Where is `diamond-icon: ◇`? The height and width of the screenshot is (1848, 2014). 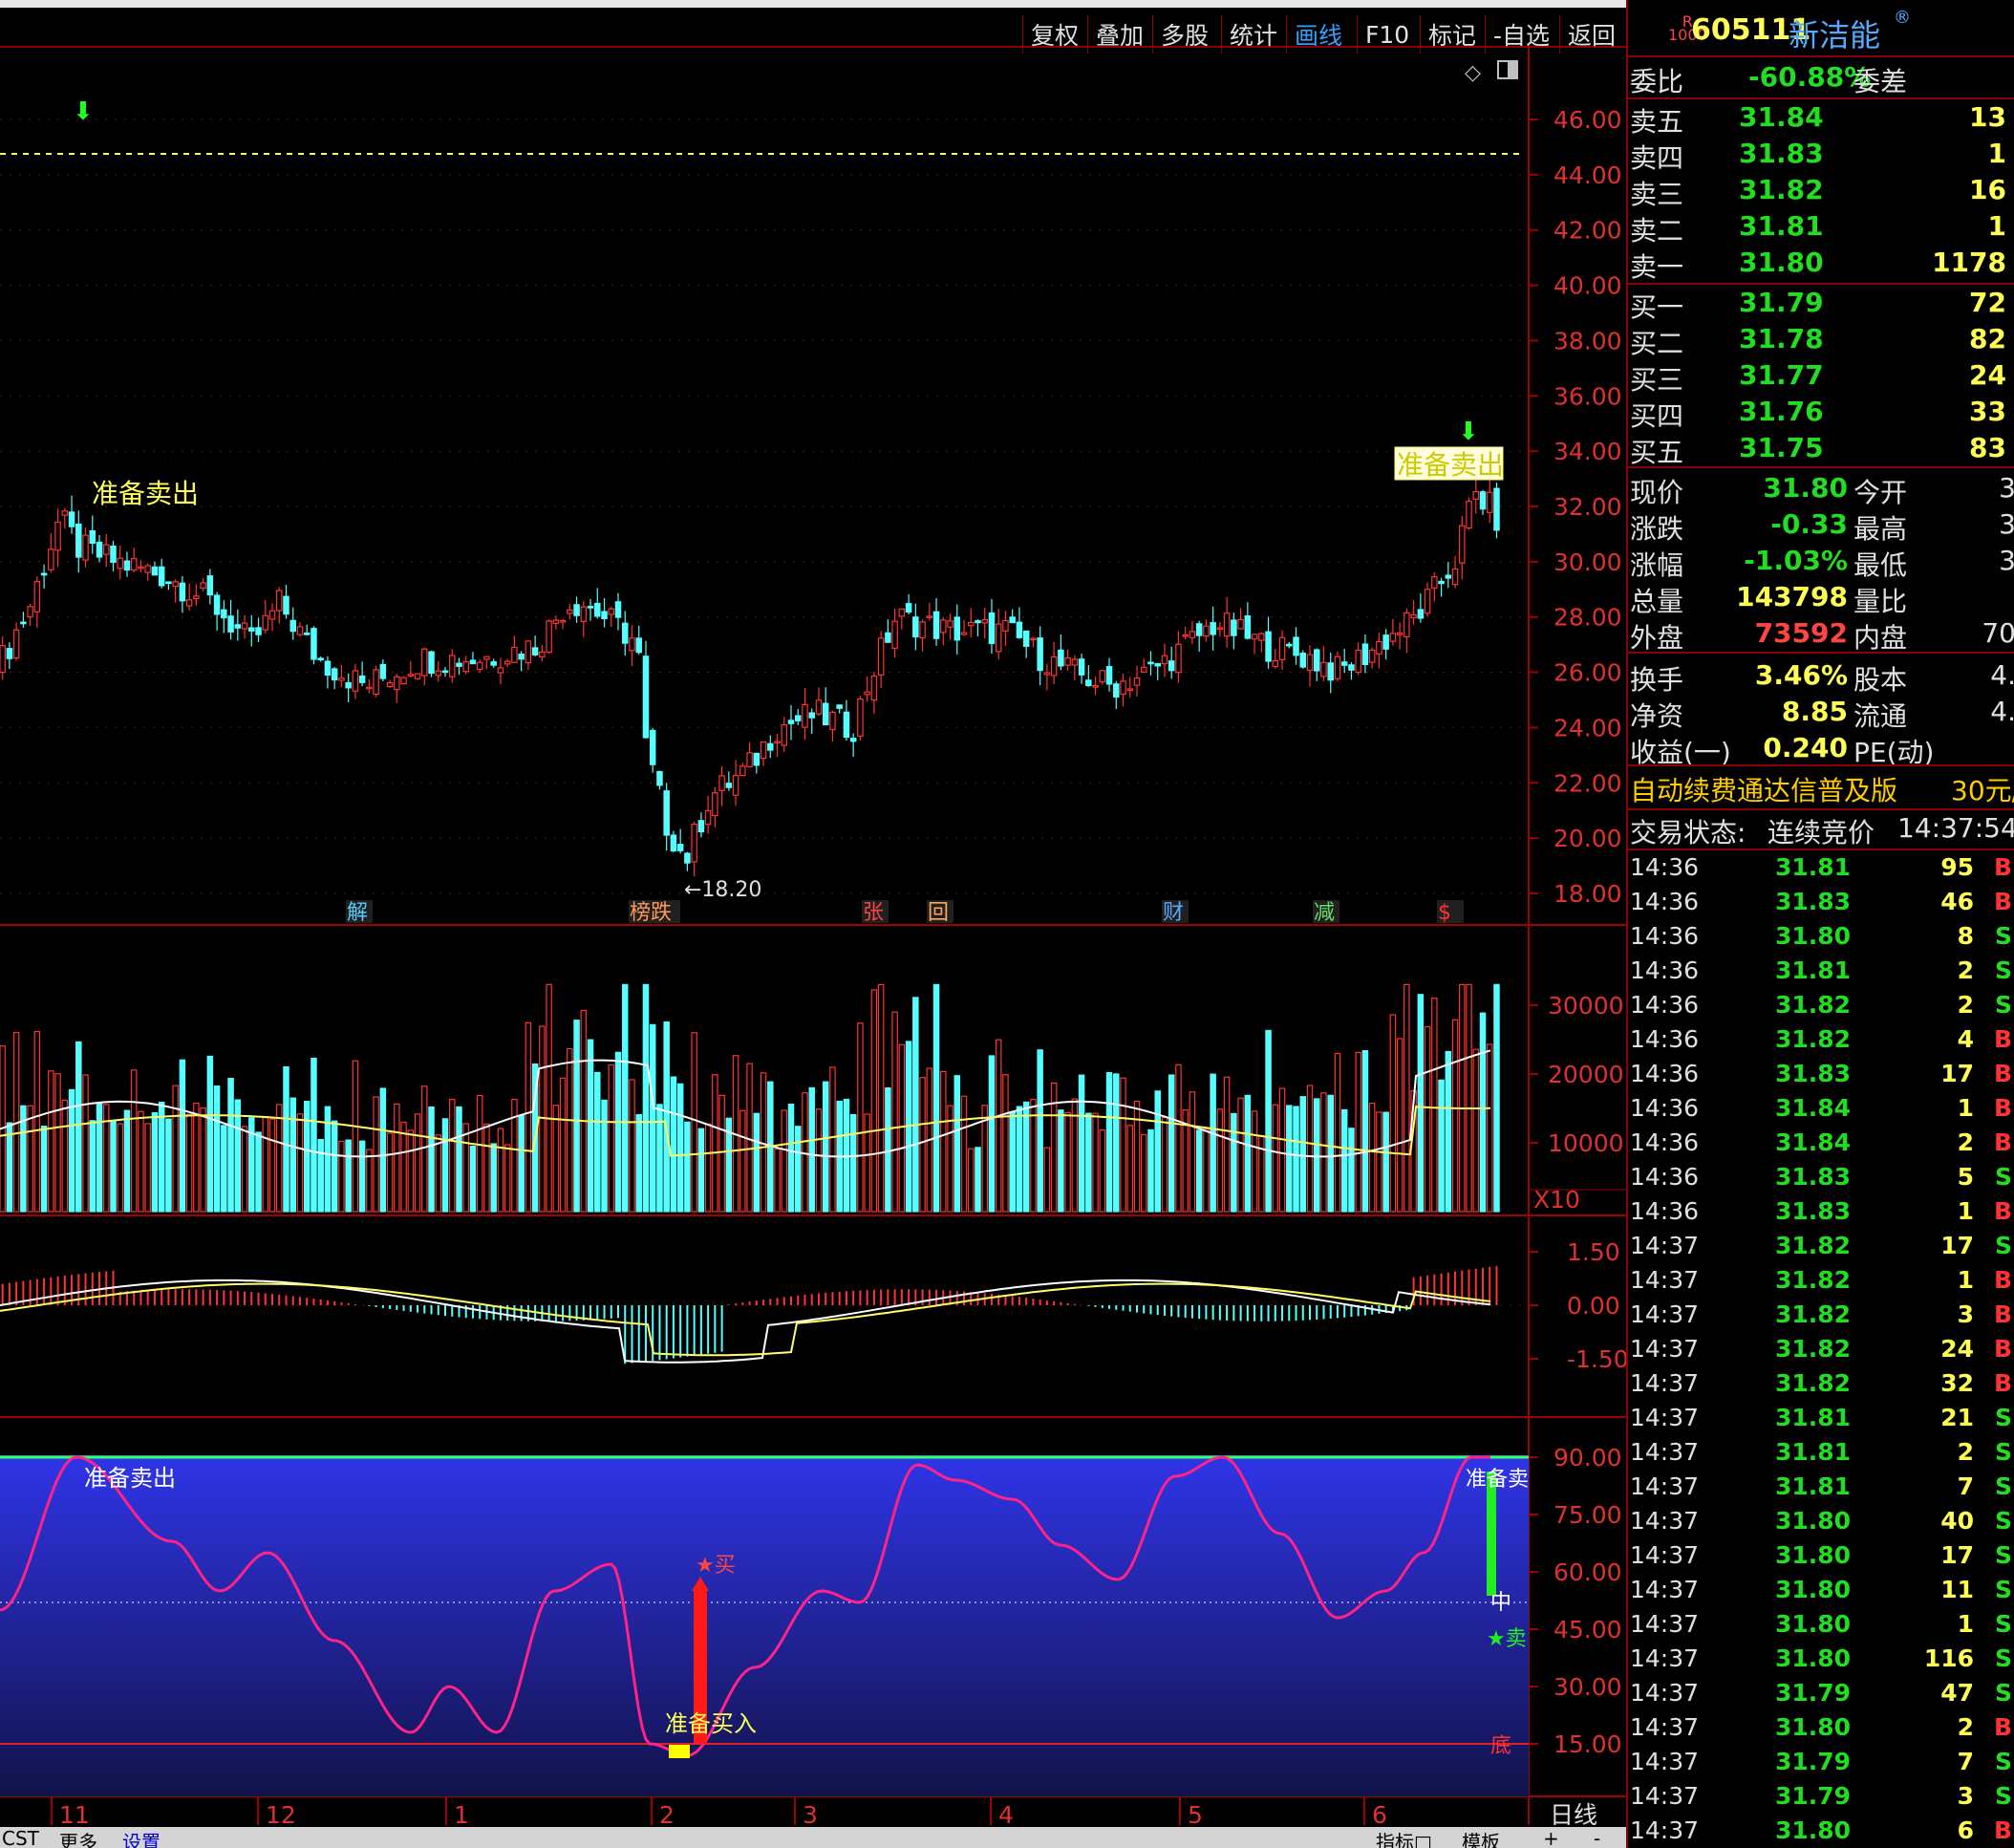
diamond-icon: ◇ is located at coordinates (1473, 73).